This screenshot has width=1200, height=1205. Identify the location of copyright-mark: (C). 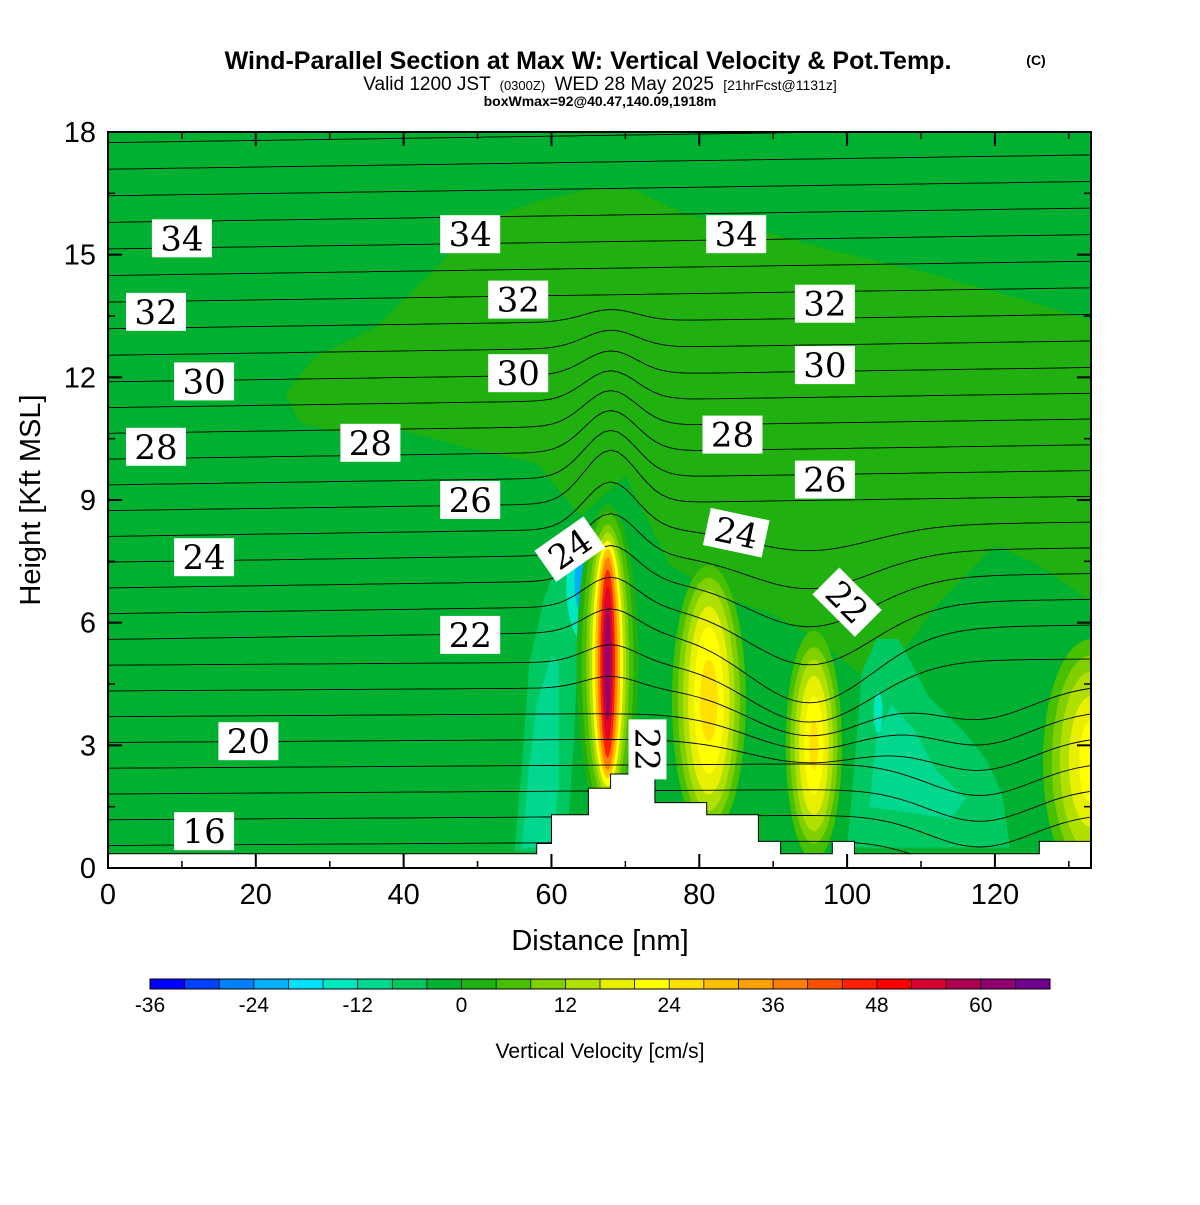
(1035, 60).